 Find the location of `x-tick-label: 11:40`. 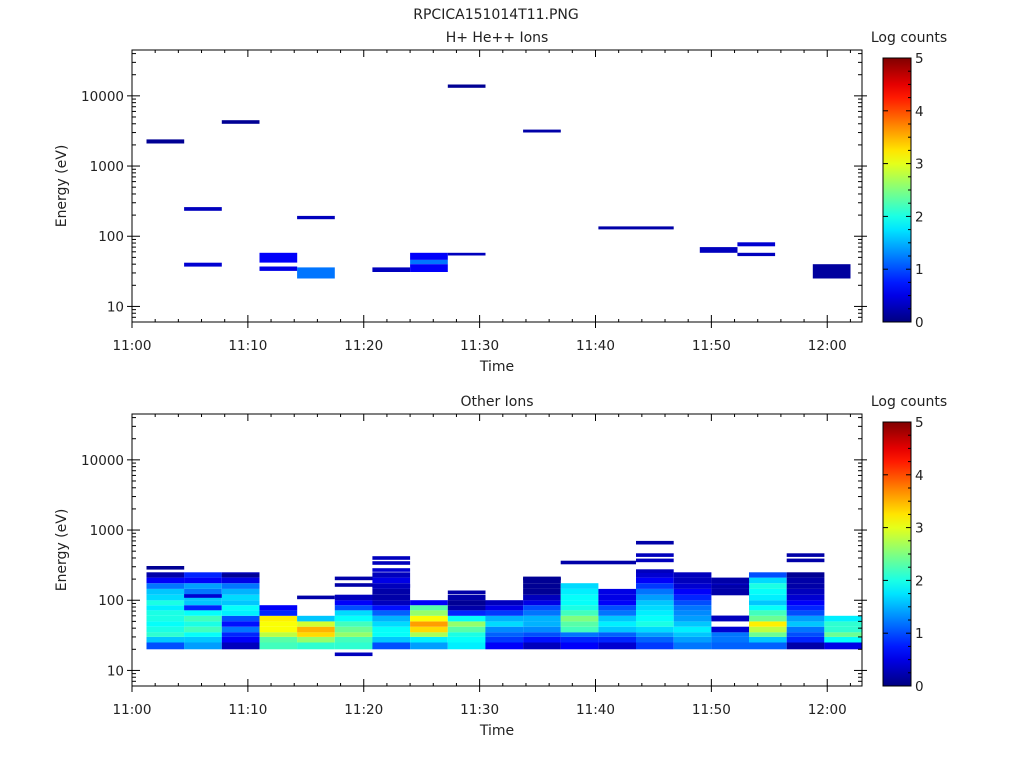

x-tick-label: 11:40 is located at coordinates (595, 346).